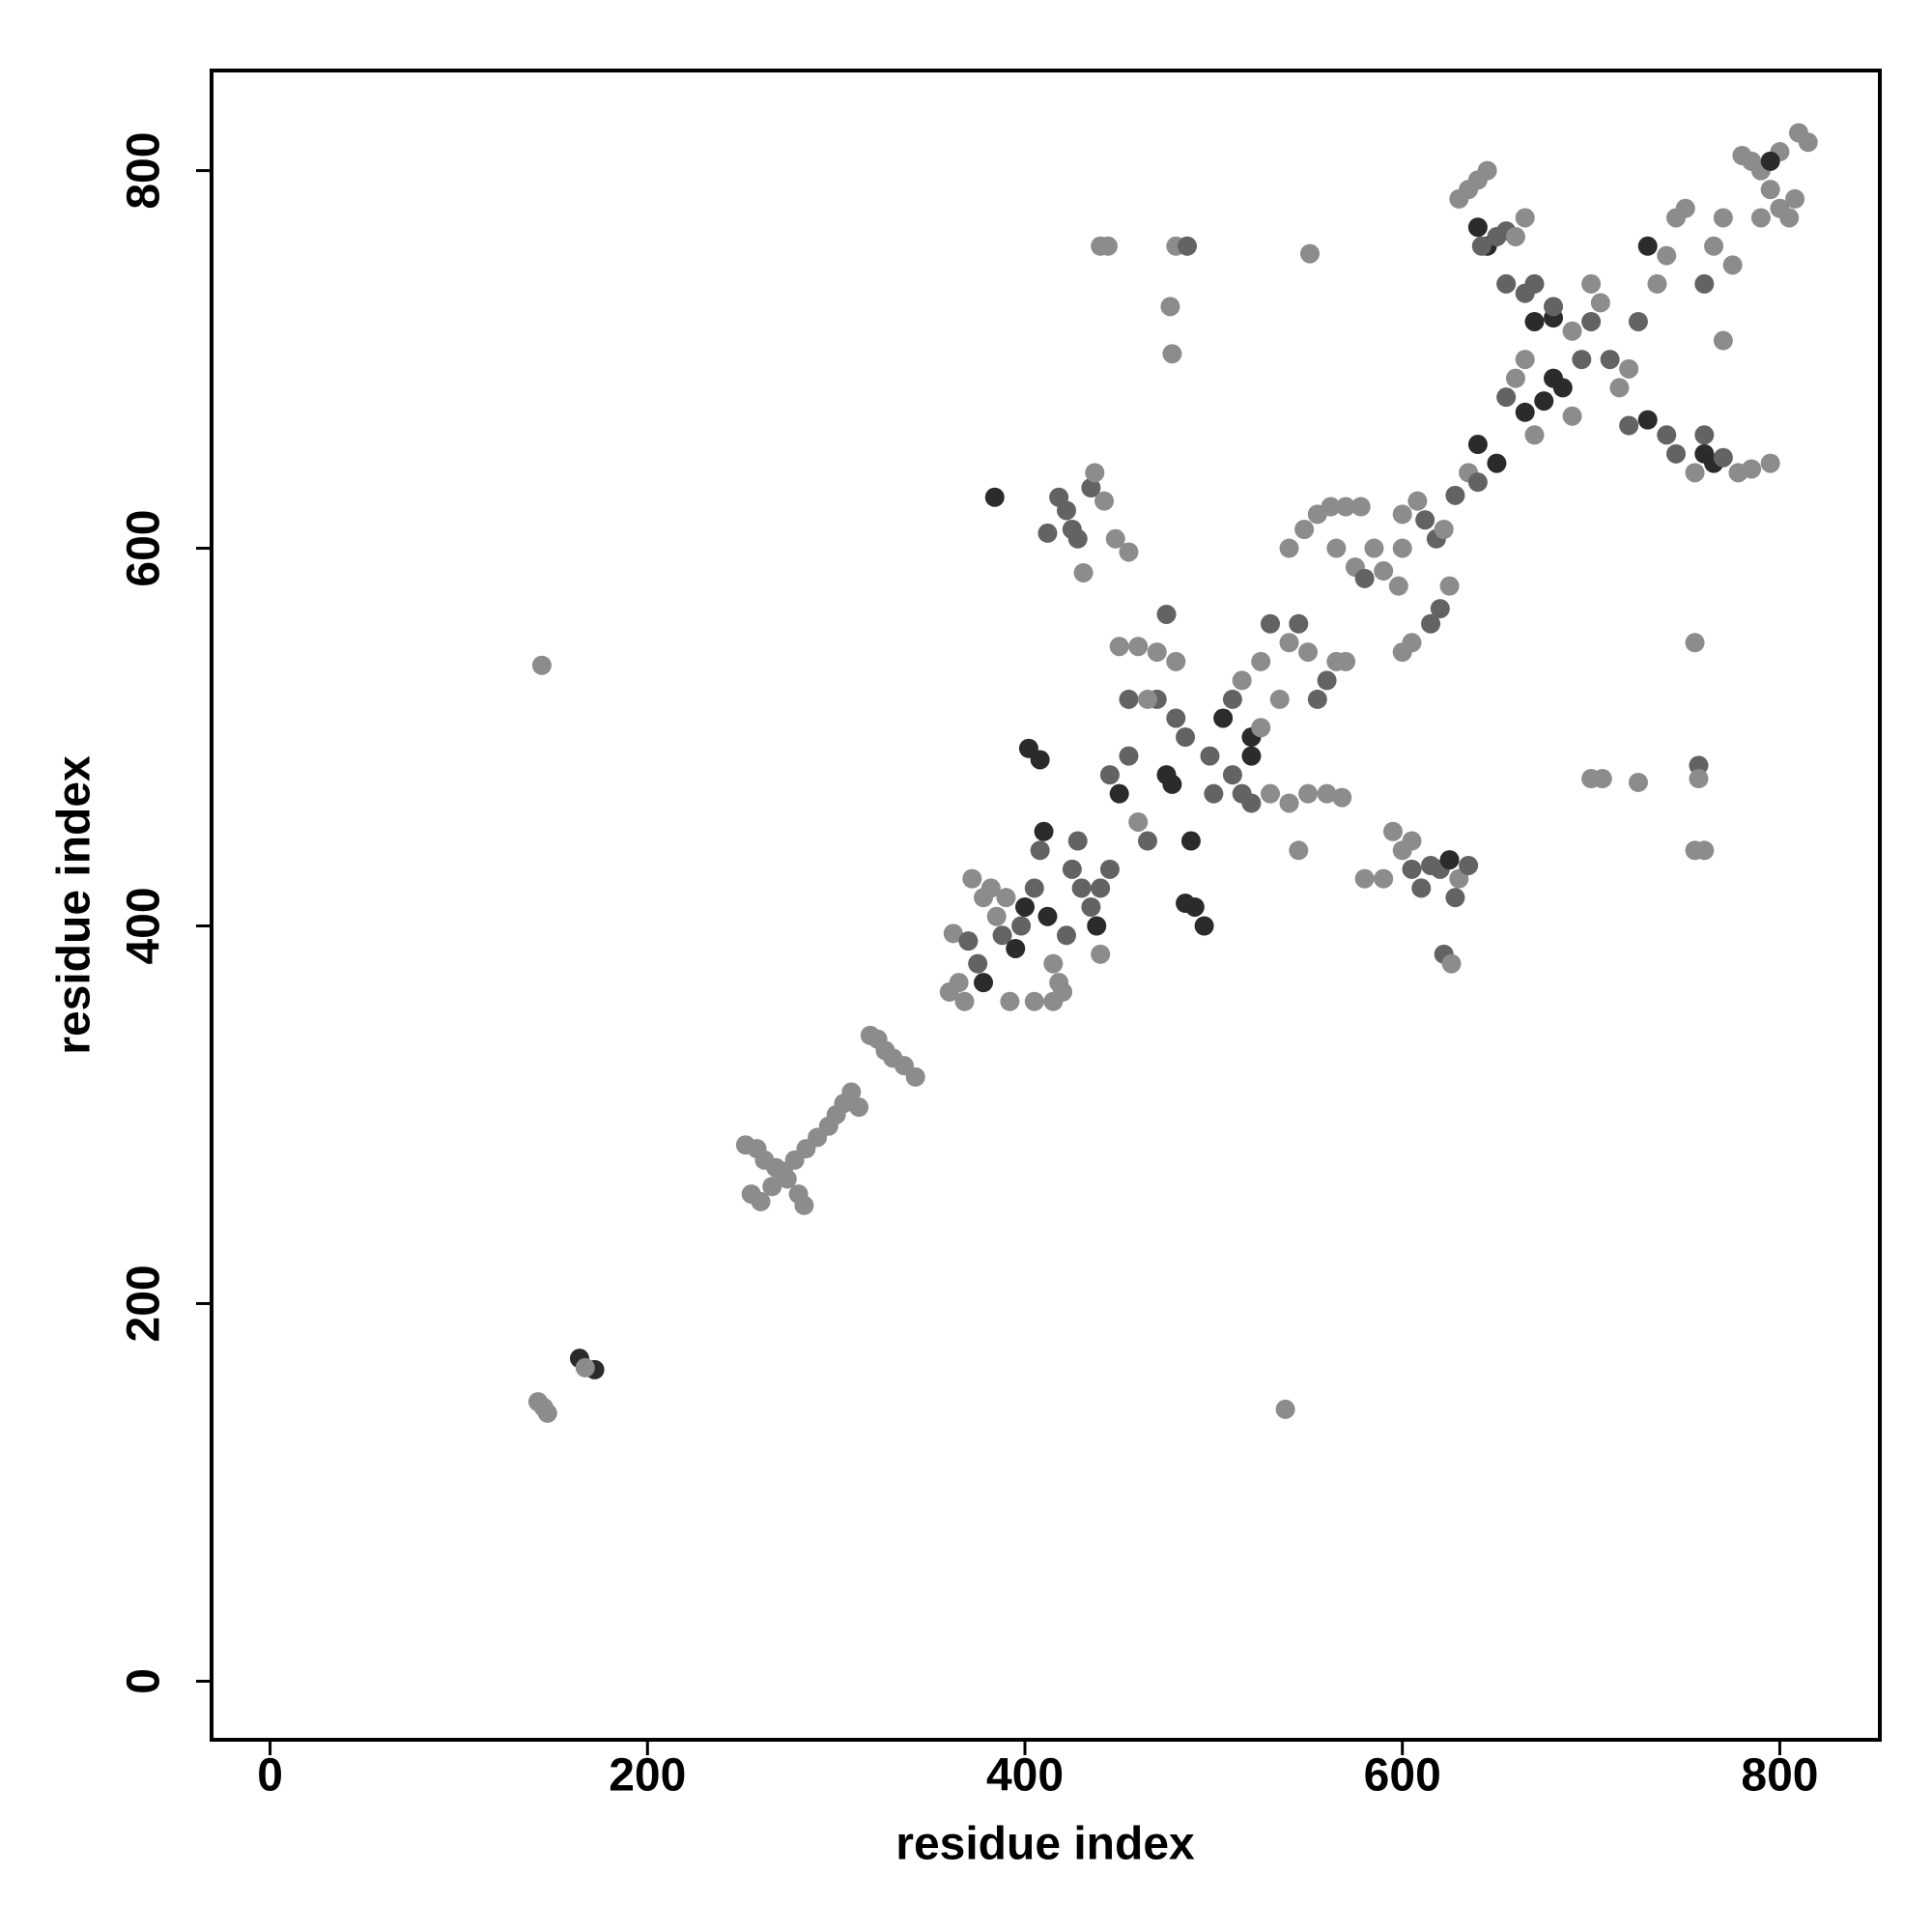 The width and height of the screenshot is (1932, 1932). What do you see at coordinates (144, 1303) in the screenshot?
I see `y-tick-label: 200` at bounding box center [144, 1303].